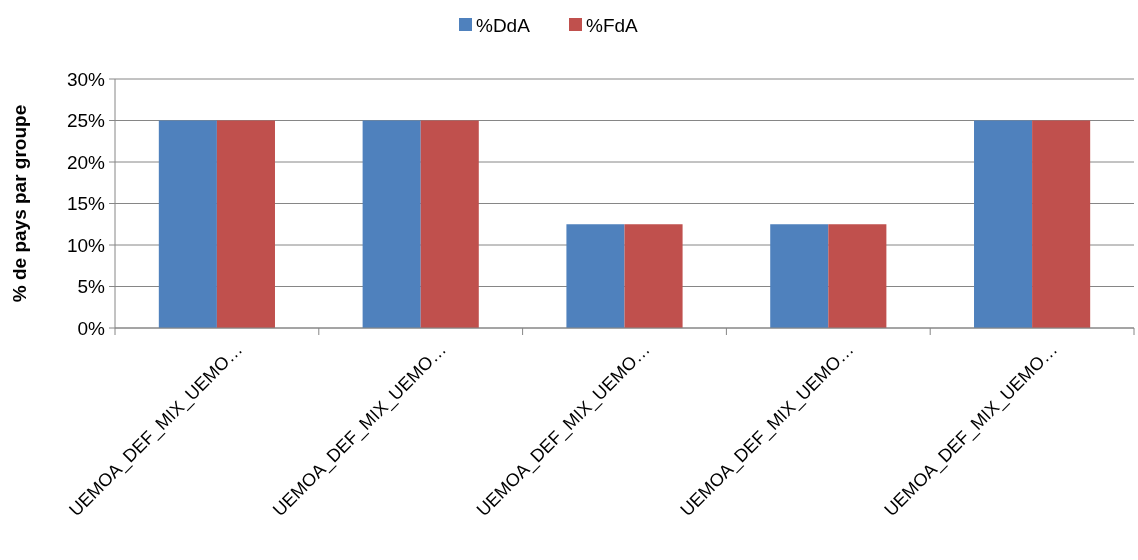 The image size is (1138, 560). What do you see at coordinates (86, 245) in the screenshot?
I see `y-tick-label: 10%` at bounding box center [86, 245].